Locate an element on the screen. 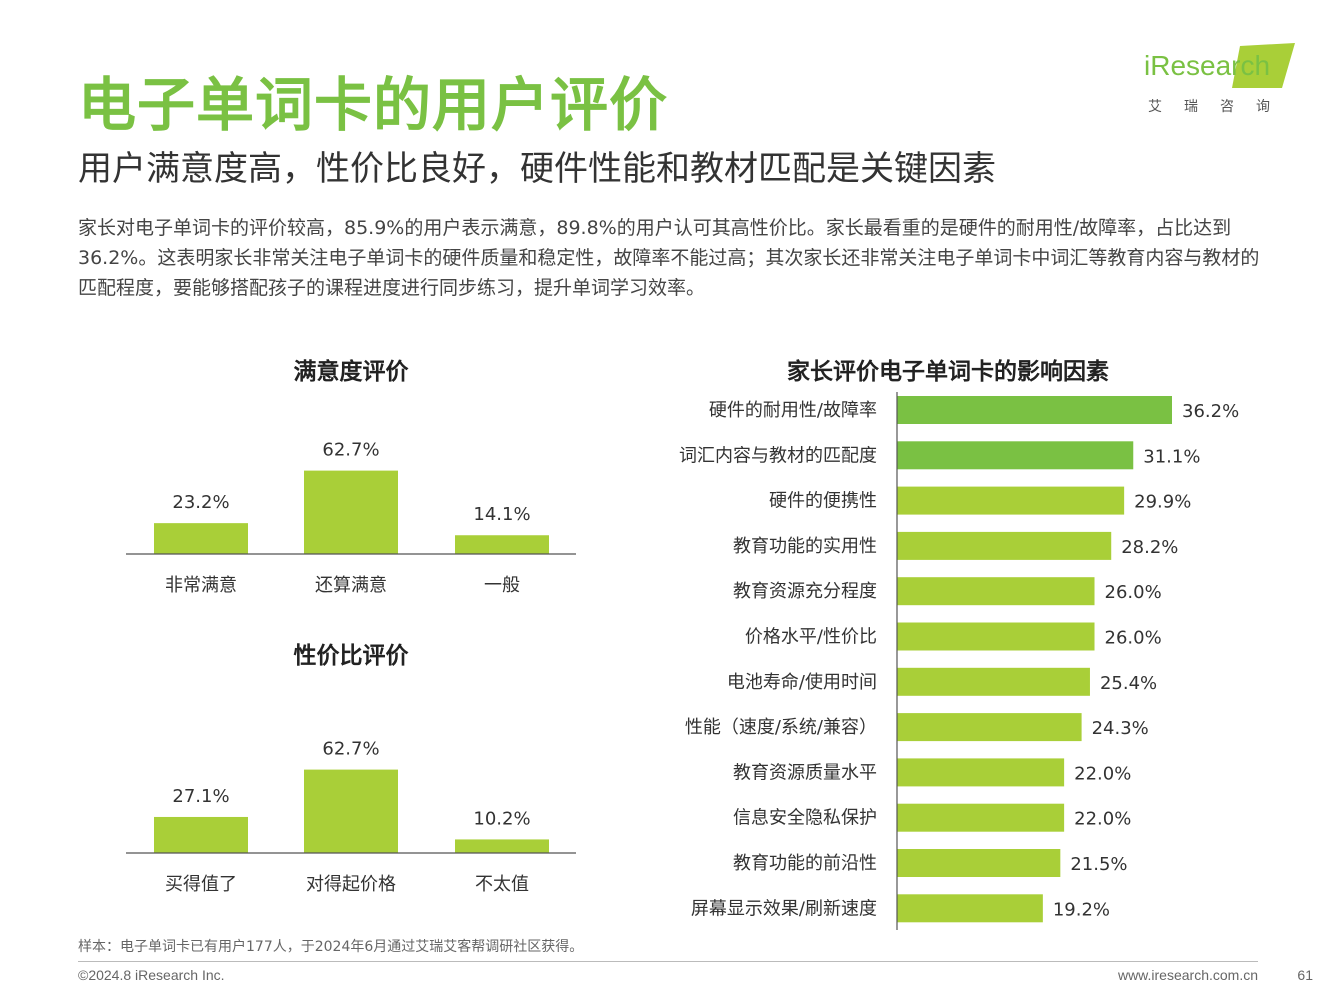  satisfaction-value-label-1: 62.7% is located at coordinates (350, 450).